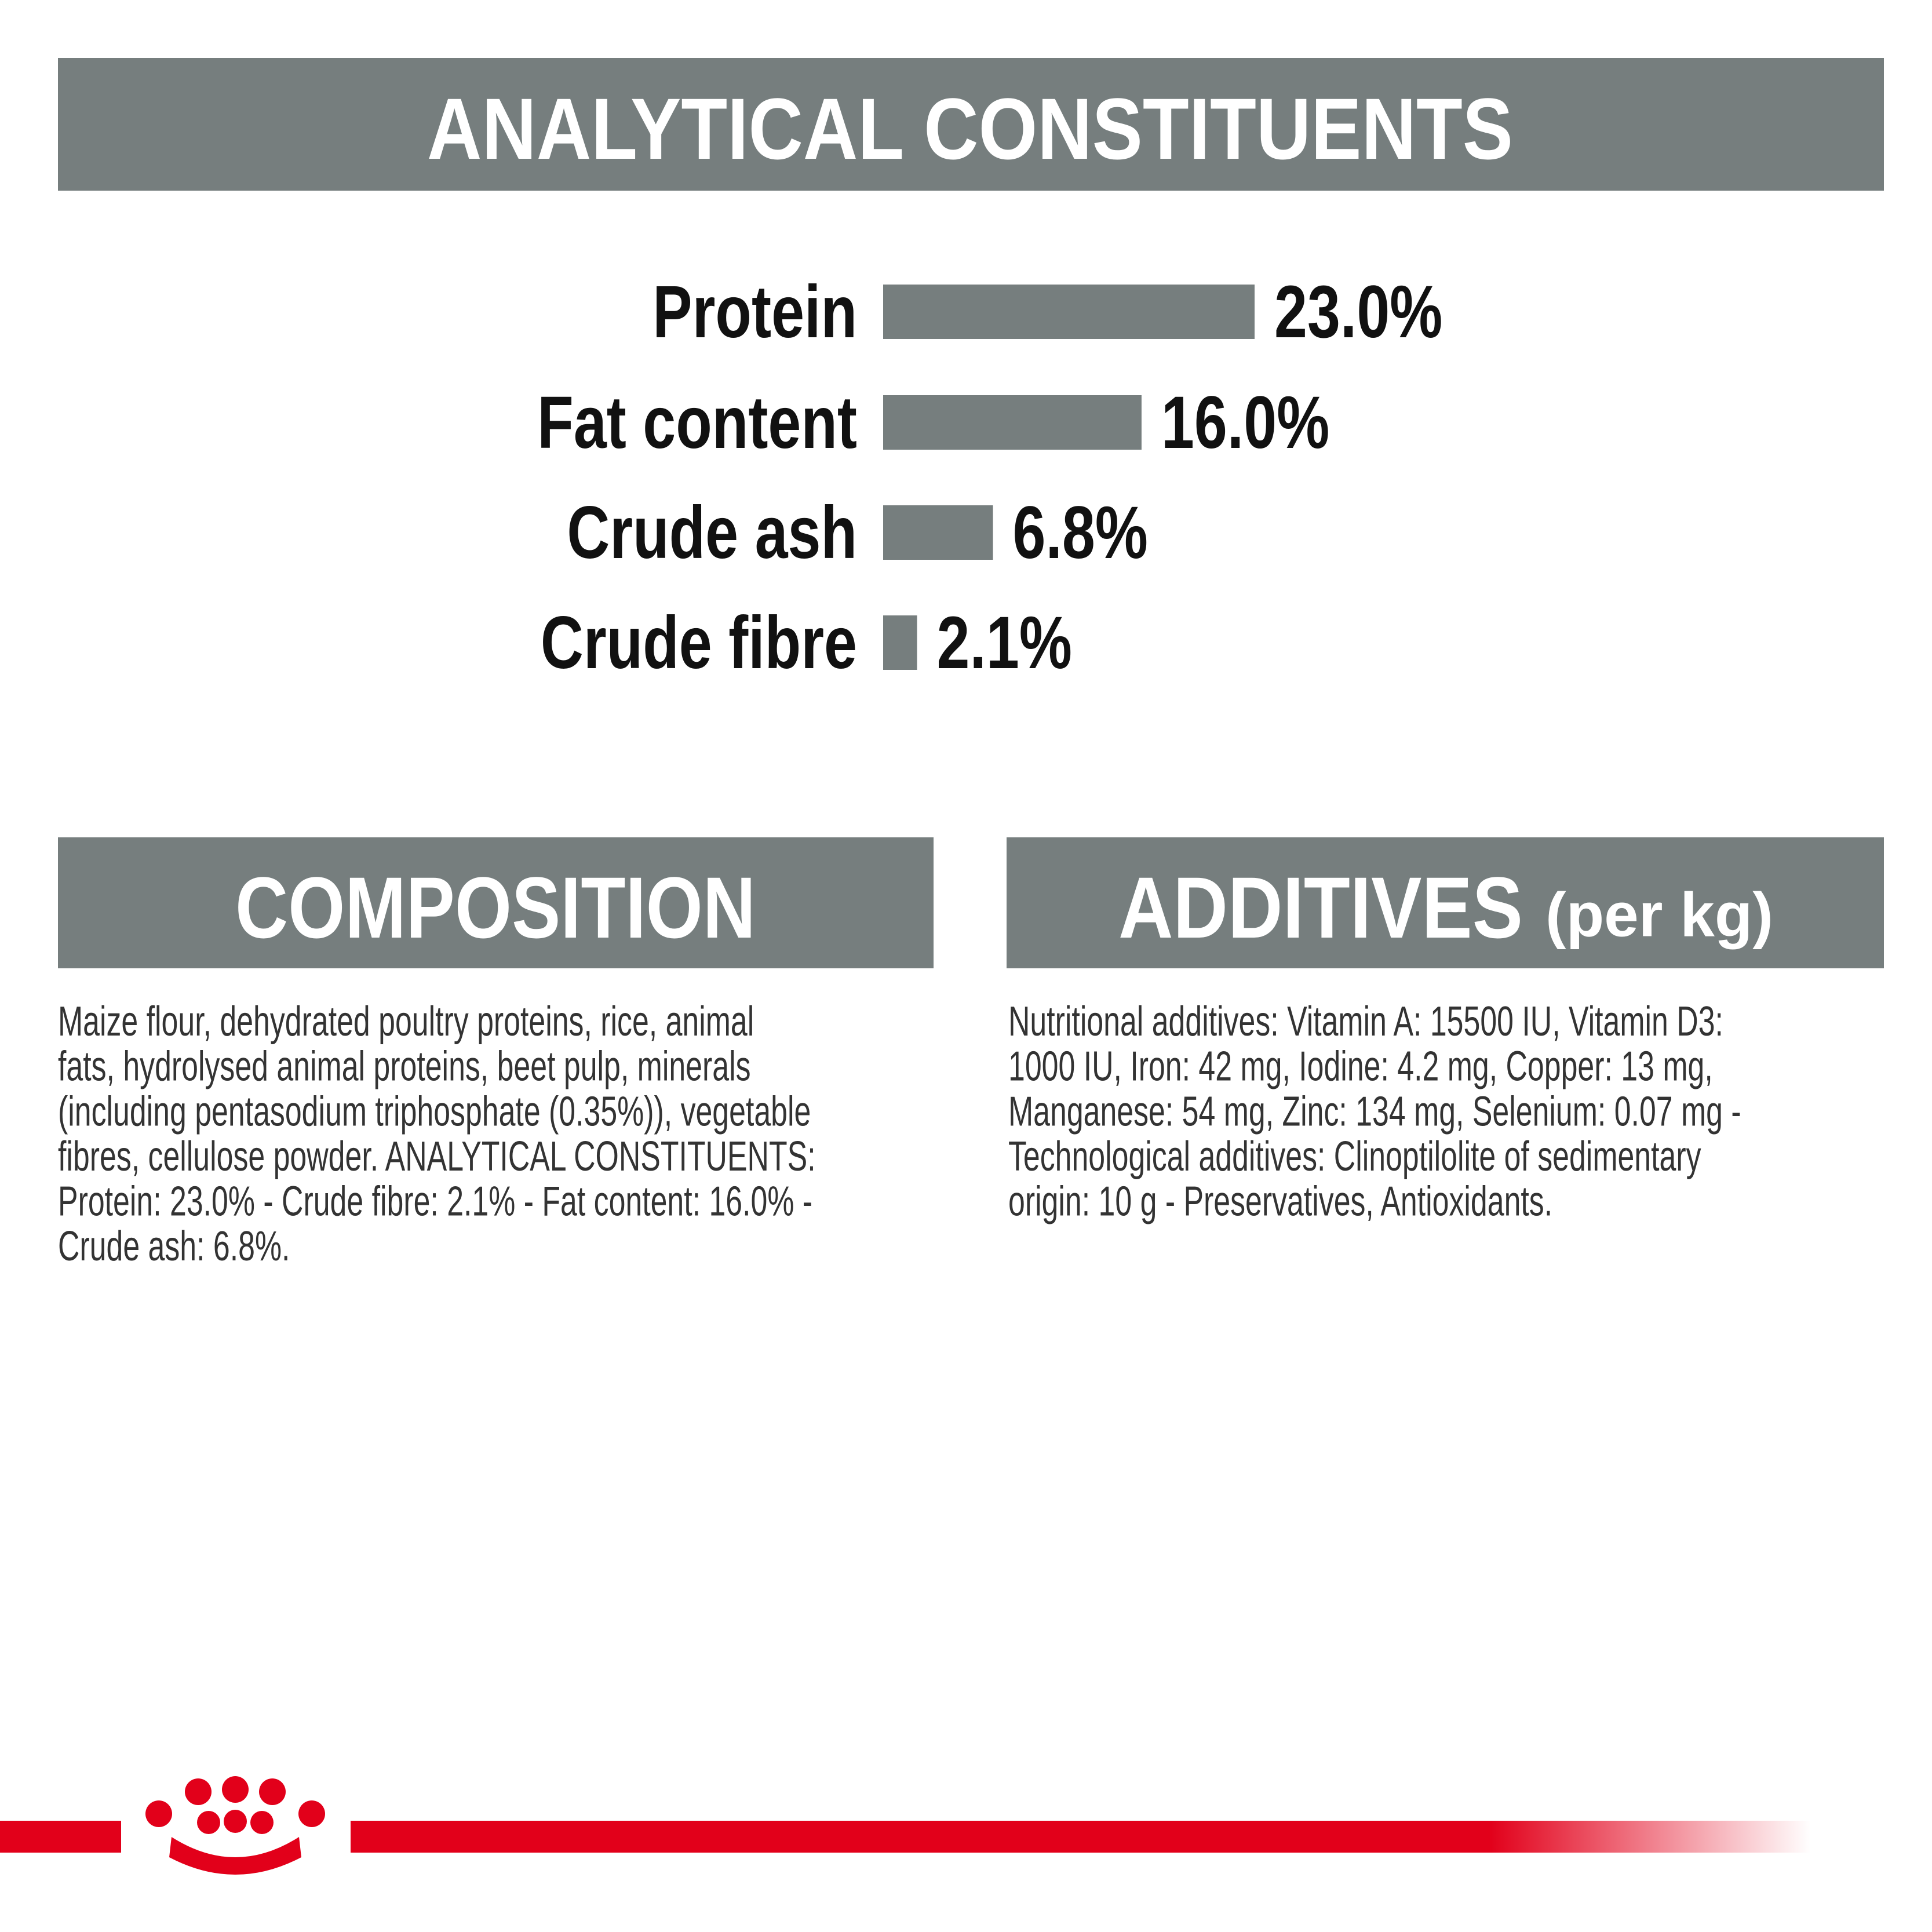  What do you see at coordinates (1659, 915) in the screenshot?
I see `additives-title-suffix: (per kg)` at bounding box center [1659, 915].